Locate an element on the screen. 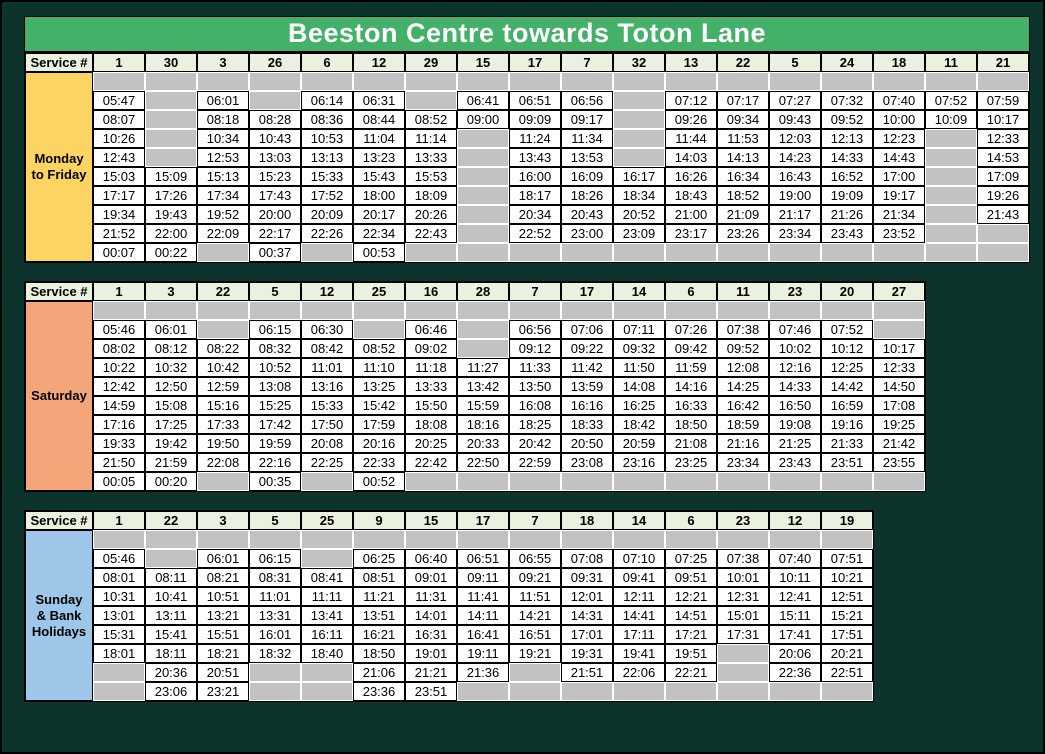  departure-time-cell: 23:52 is located at coordinates (899, 233).